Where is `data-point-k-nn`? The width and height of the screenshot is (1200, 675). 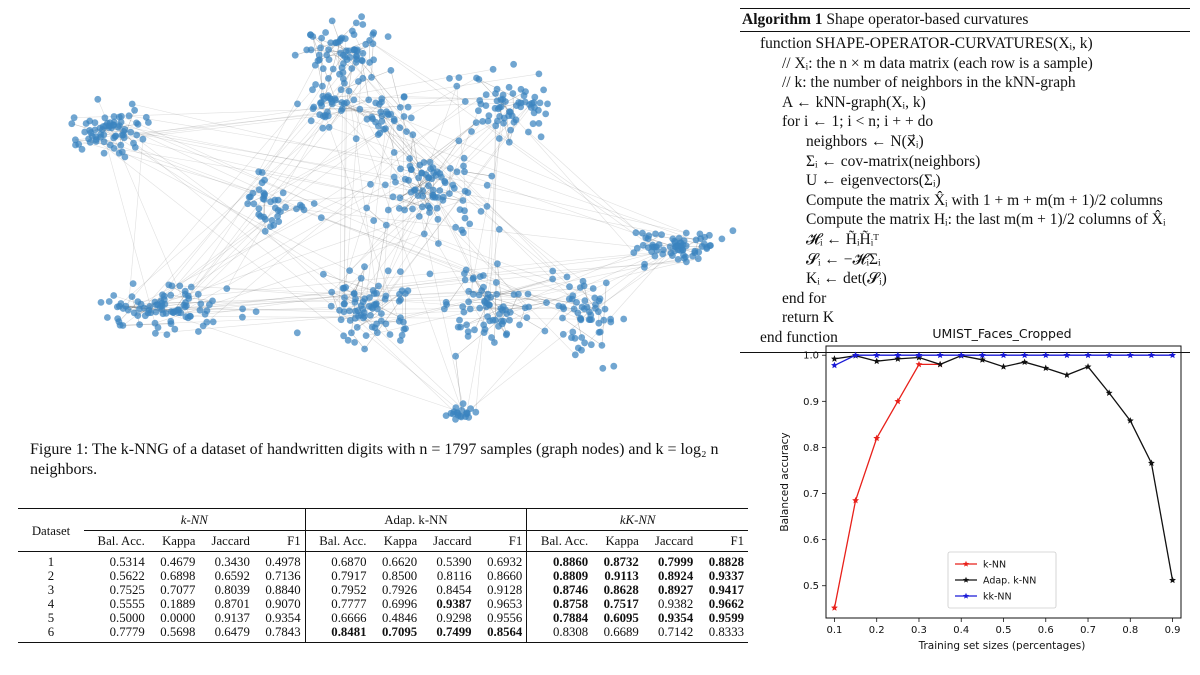
data-point-k-nn is located at coordinates (834, 607).